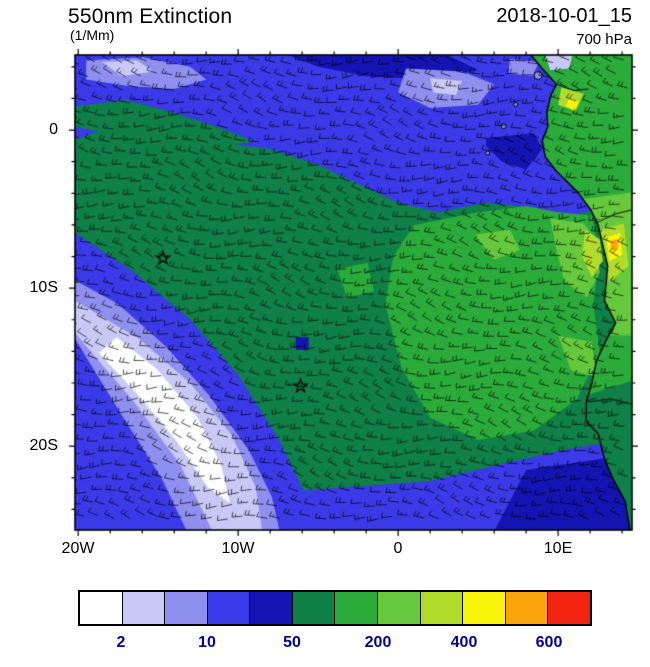  Describe the element at coordinates (464, 642) in the screenshot. I see `colorbar-label-400: 400` at that location.